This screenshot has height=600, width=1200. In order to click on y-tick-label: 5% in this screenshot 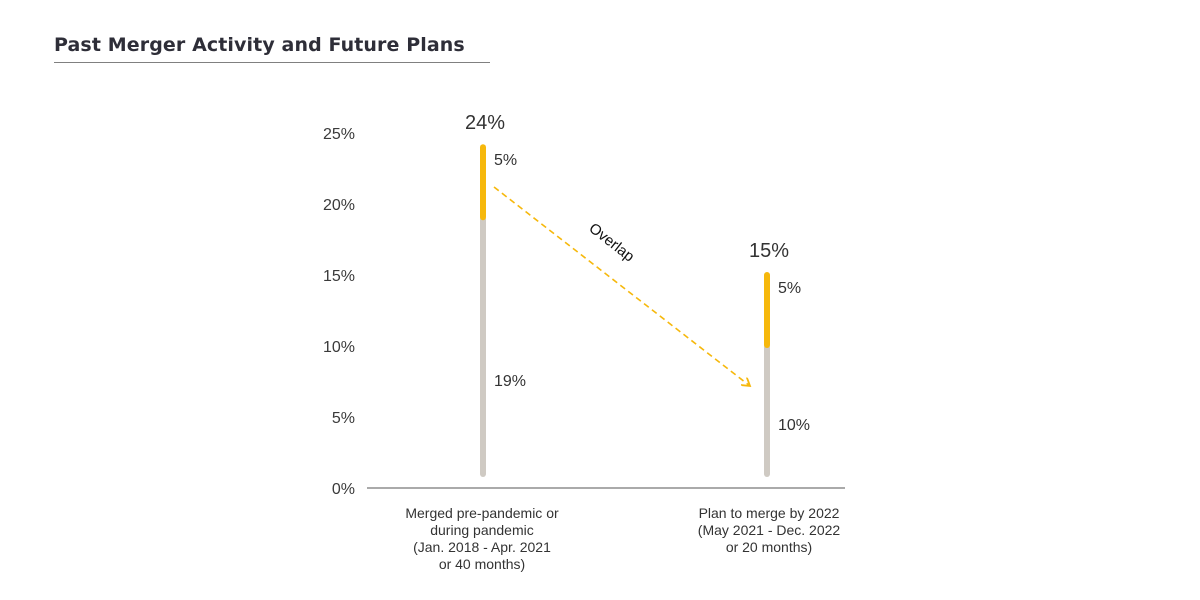, I will do `click(343, 418)`.